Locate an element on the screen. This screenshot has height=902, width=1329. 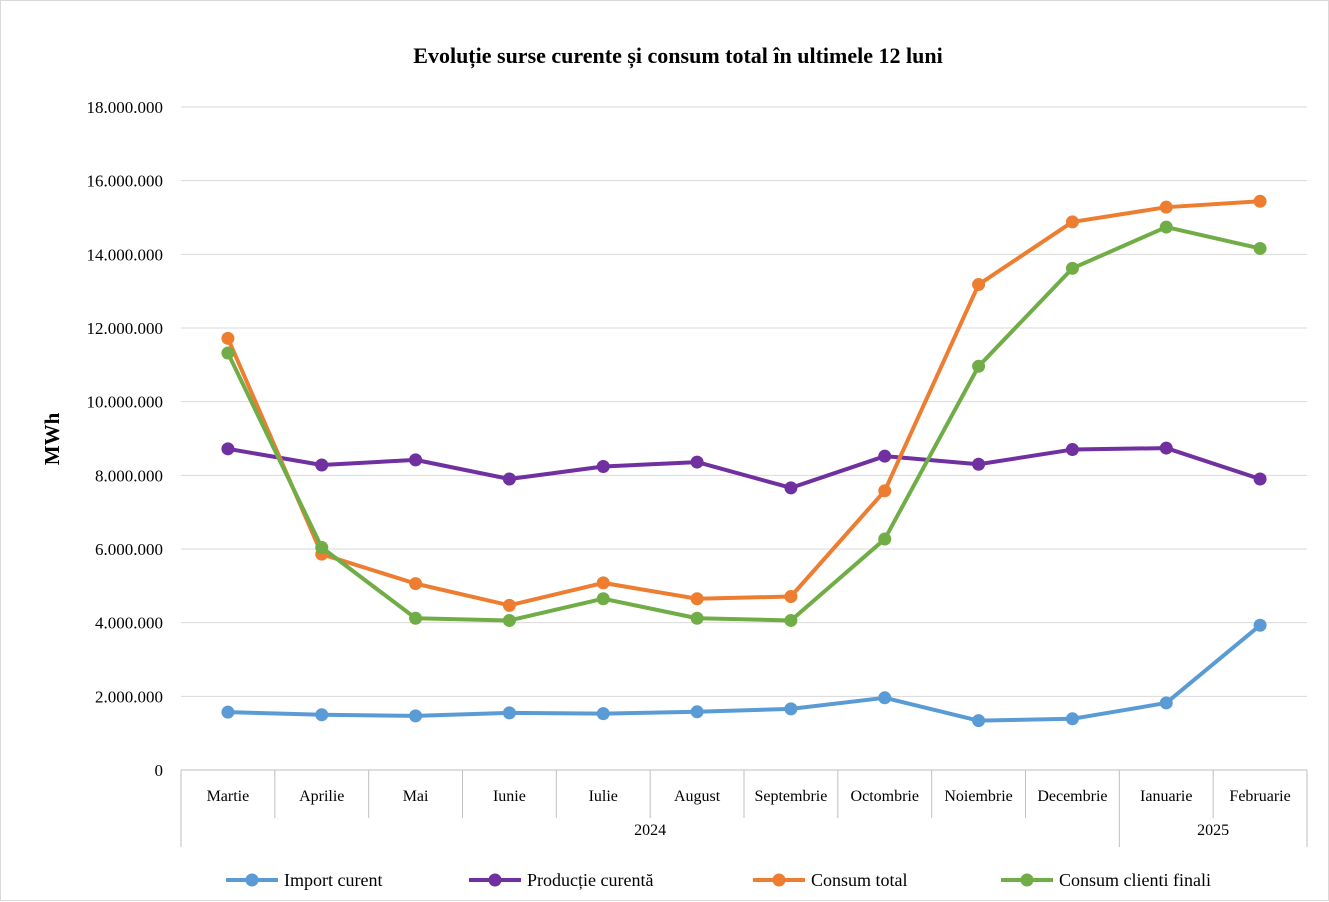
y-tick-label: 18.000.000 is located at coordinates (125, 107).